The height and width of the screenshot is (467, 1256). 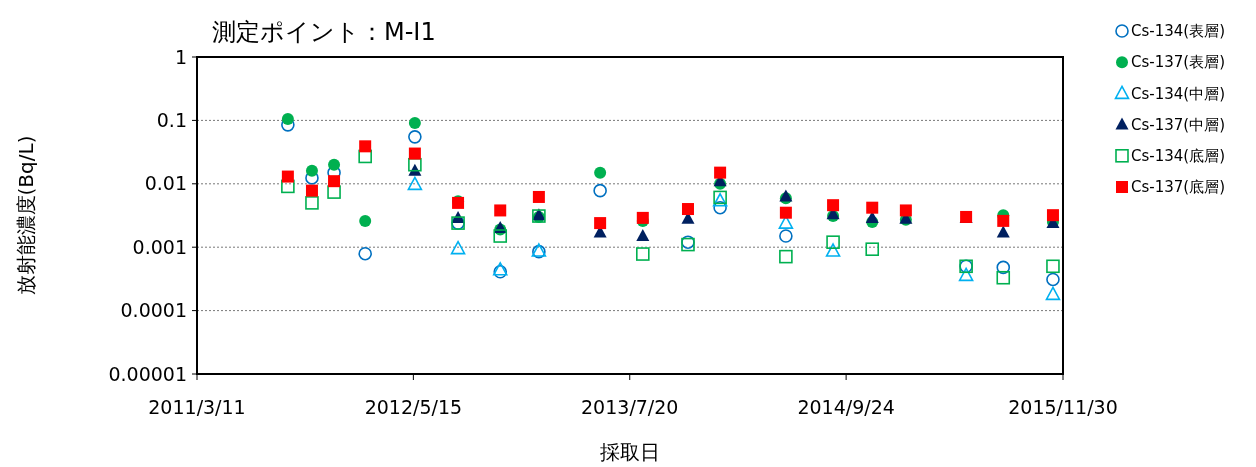 I want to click on y-tick-label: 0.00001, so click(x=147, y=373).